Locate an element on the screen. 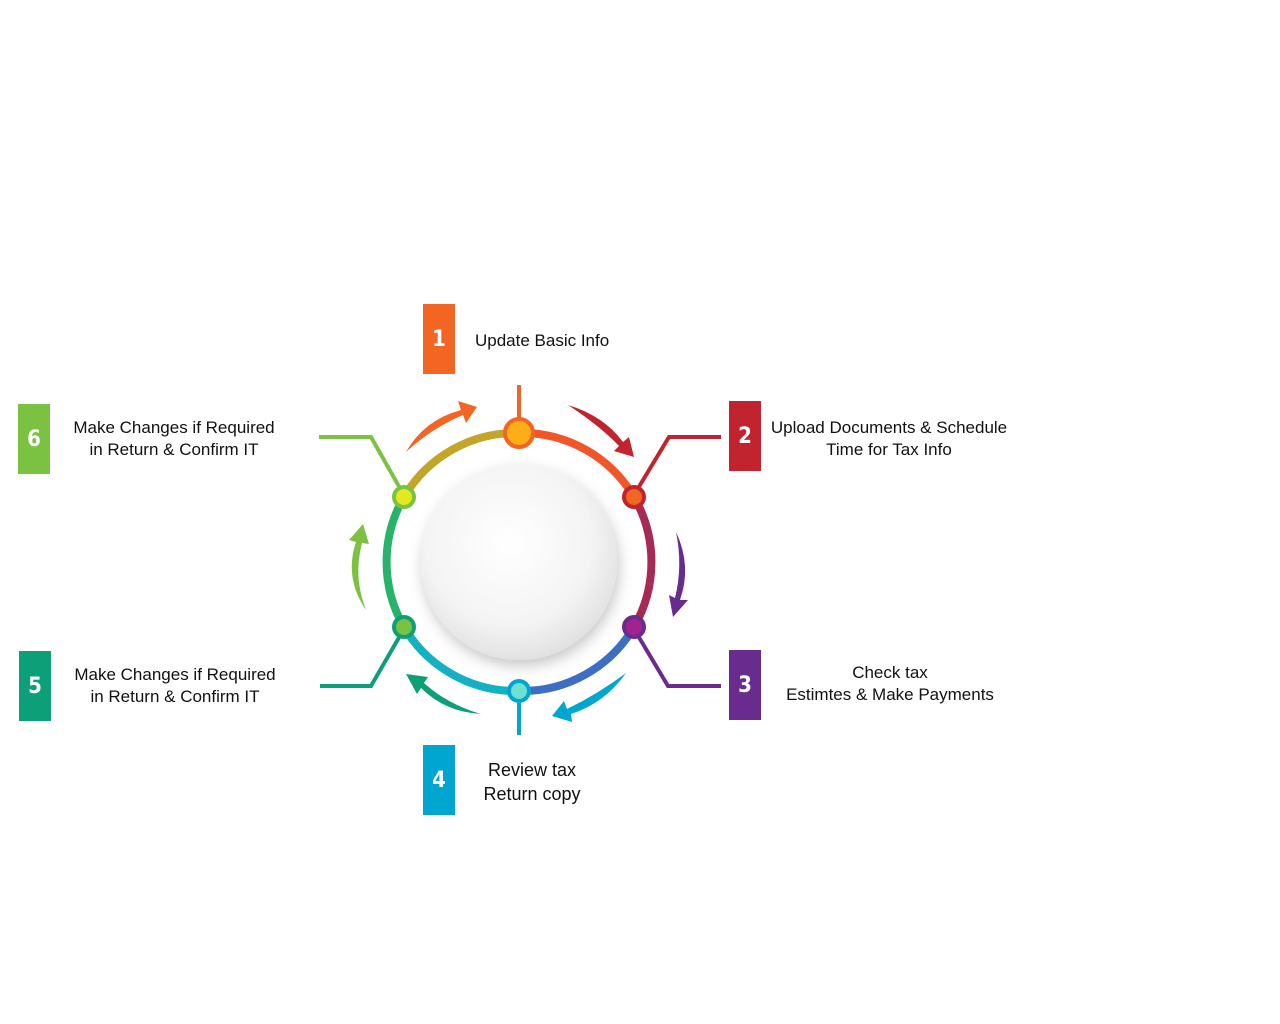  connector-lines is located at coordinates (520, 560).